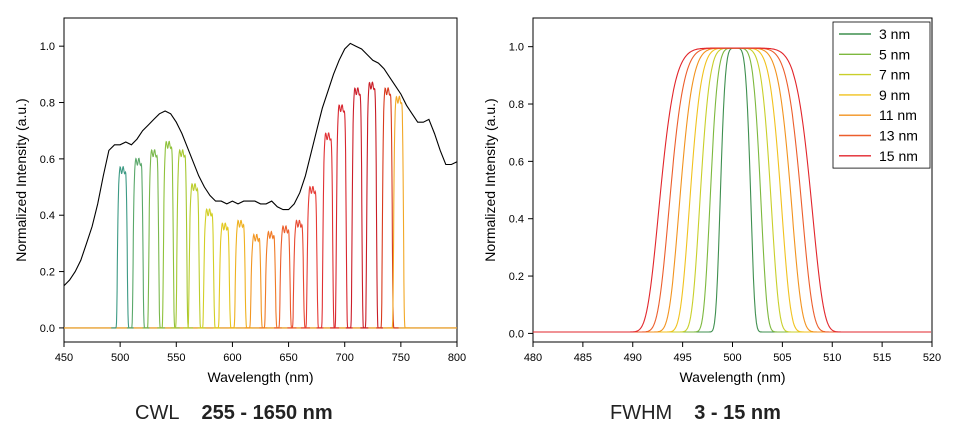  I want to click on fwhm-xtick-label: 515, so click(882, 358).